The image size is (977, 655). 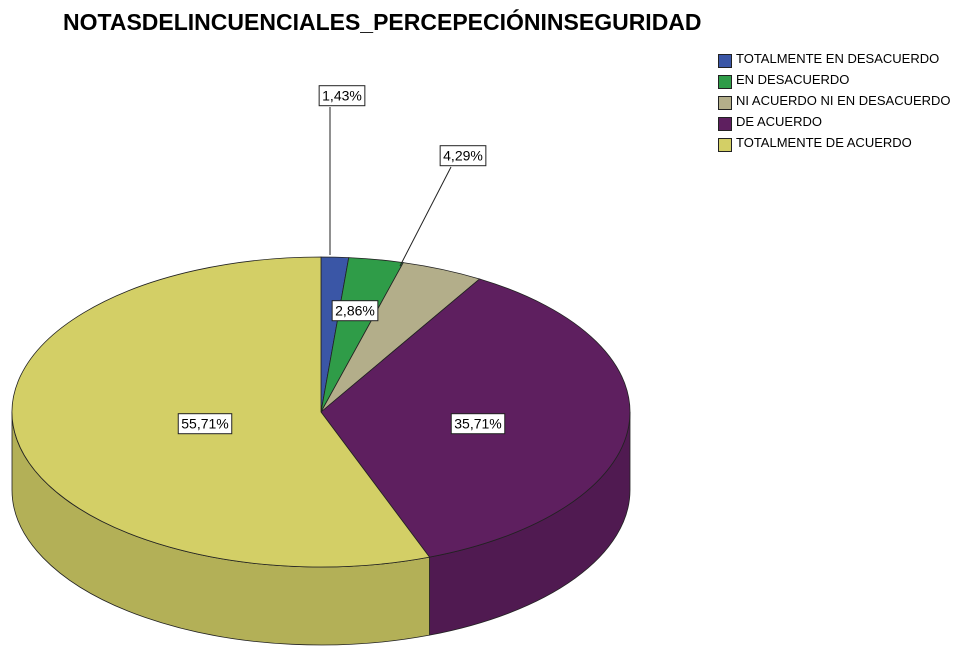 What do you see at coordinates (838, 58) in the screenshot?
I see `legend-label: TOTALMENTE EN DESACUERDO` at bounding box center [838, 58].